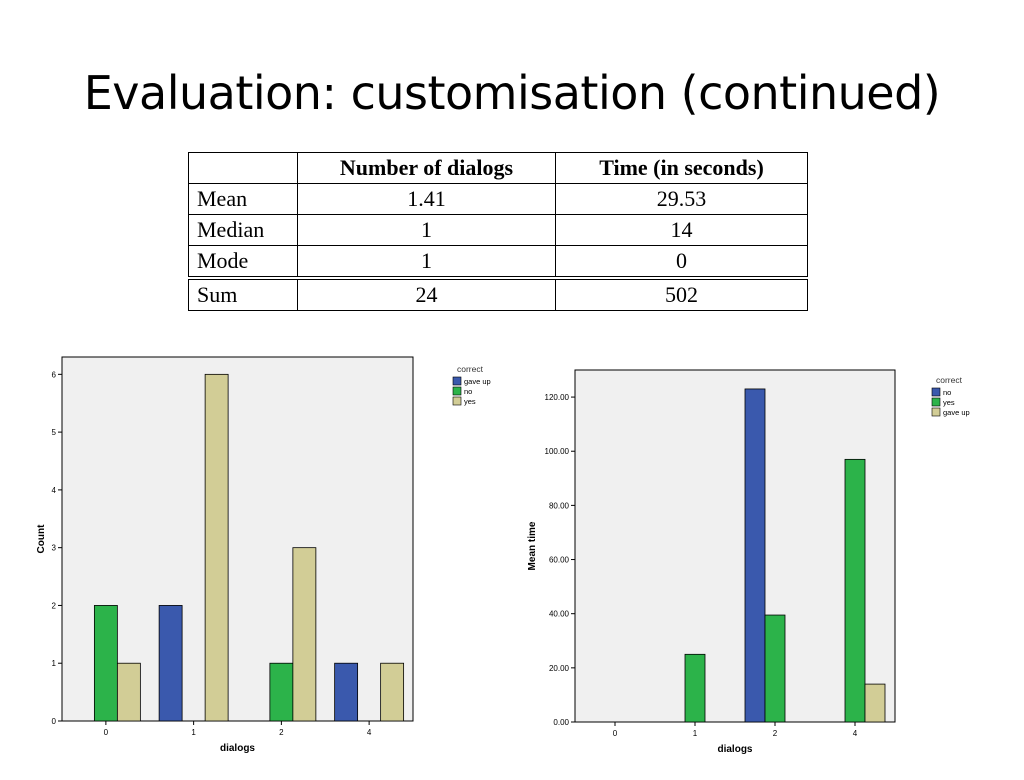  I want to click on table-cell: 1.41, so click(426, 199).